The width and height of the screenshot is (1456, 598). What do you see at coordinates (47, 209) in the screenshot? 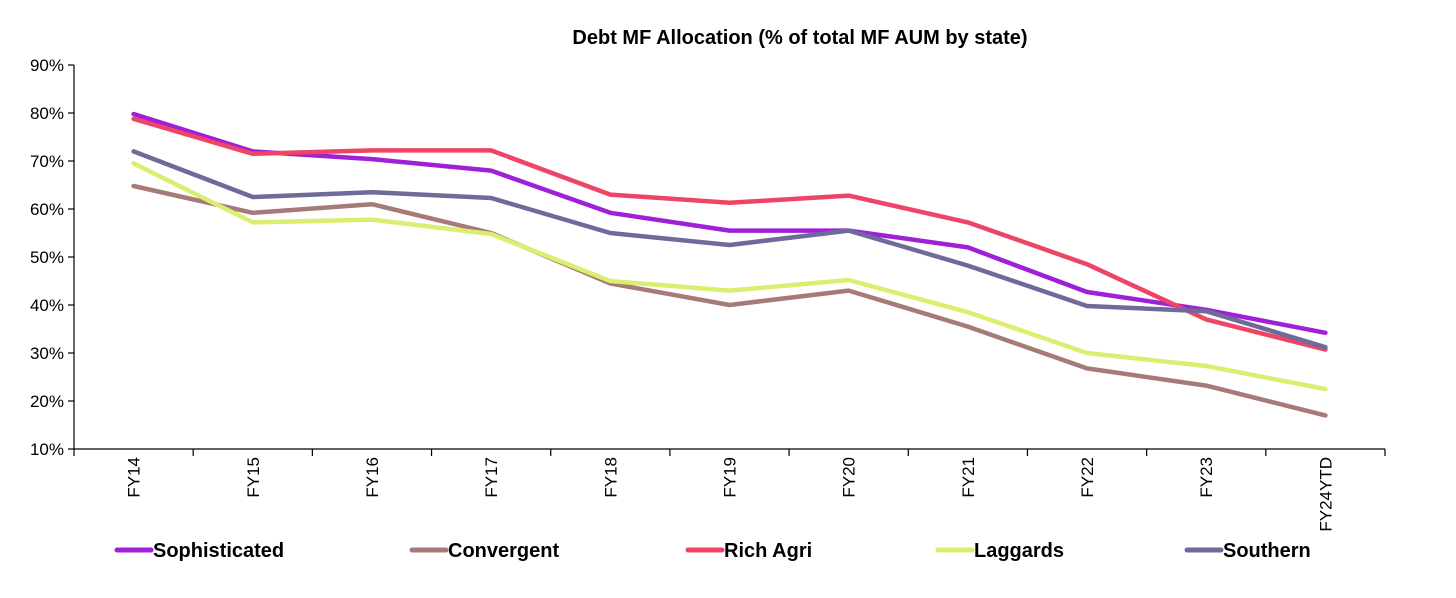
I see `y-tick-label: 60%` at bounding box center [47, 209].